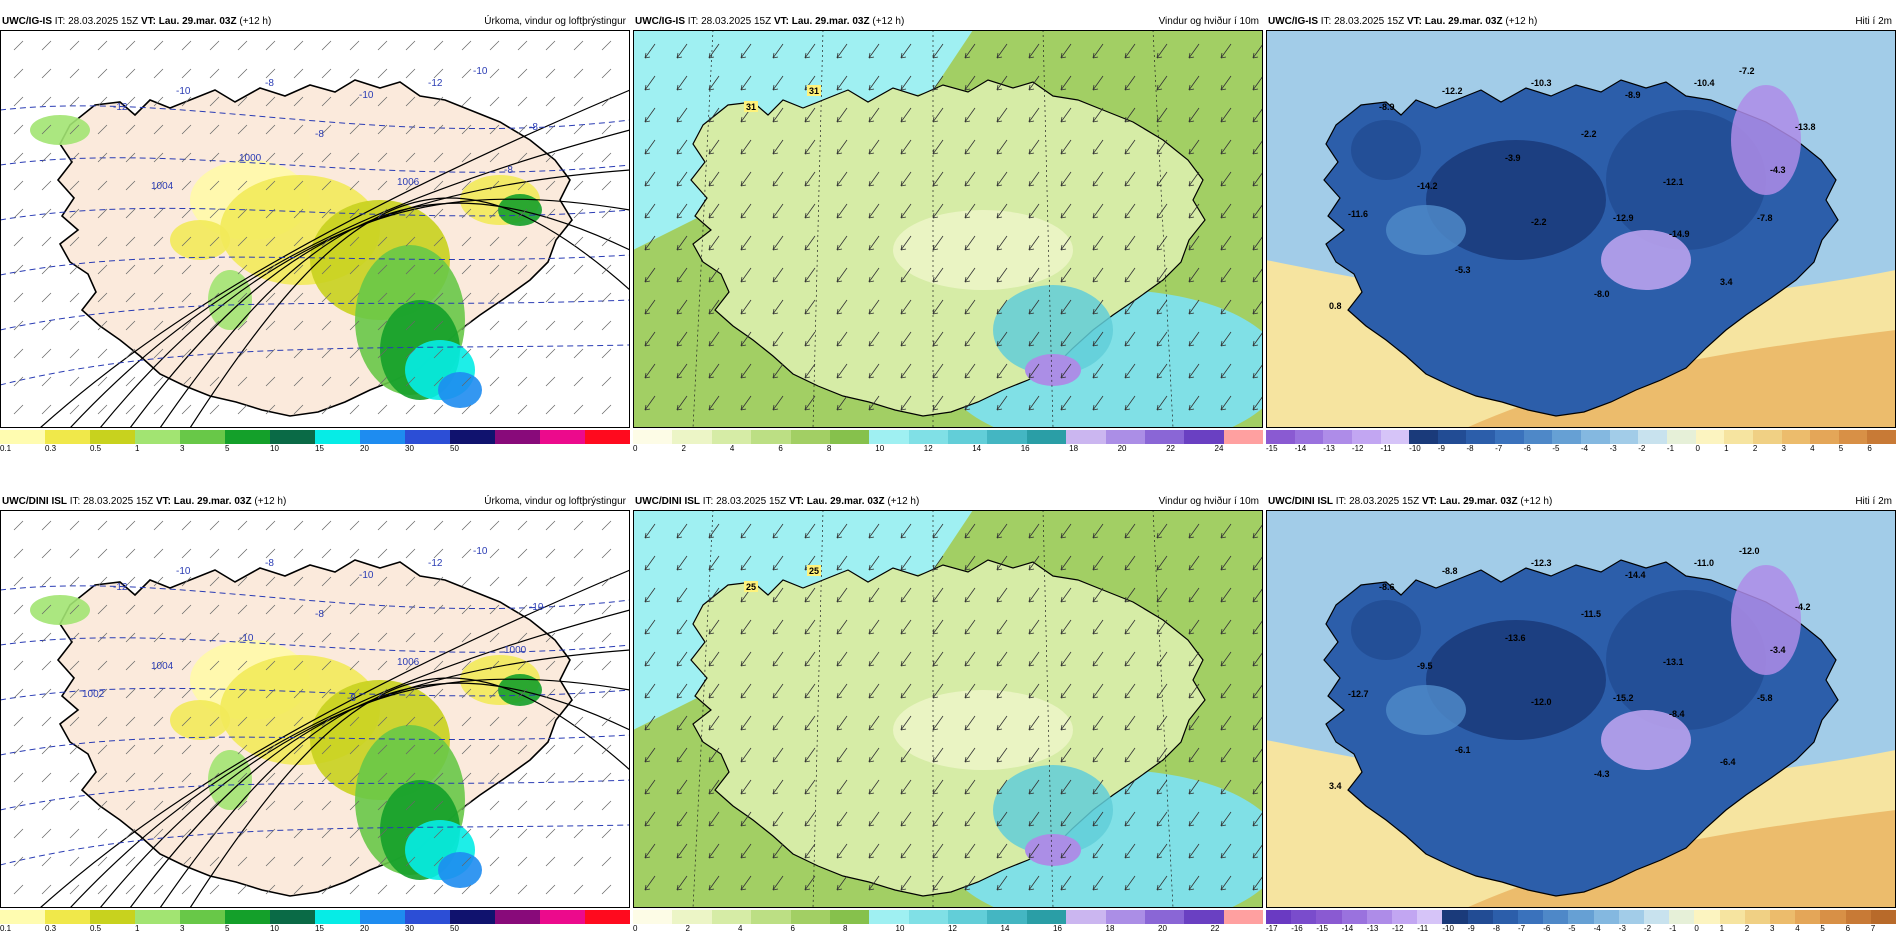 The width and height of the screenshot is (1900, 950). Describe the element at coordinates (1521, 21) in the screenshot. I see `lead-time: (+12 h)` at that location.